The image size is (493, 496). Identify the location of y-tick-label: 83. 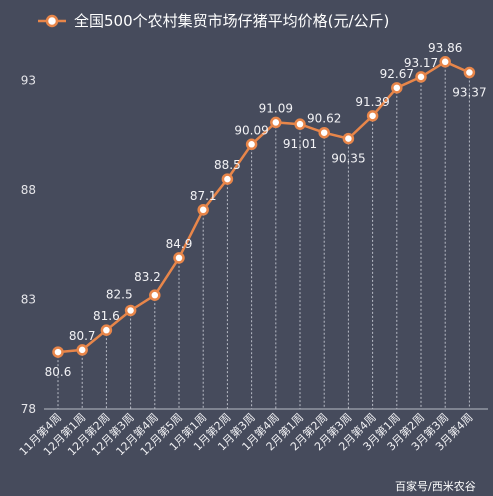
(28, 300).